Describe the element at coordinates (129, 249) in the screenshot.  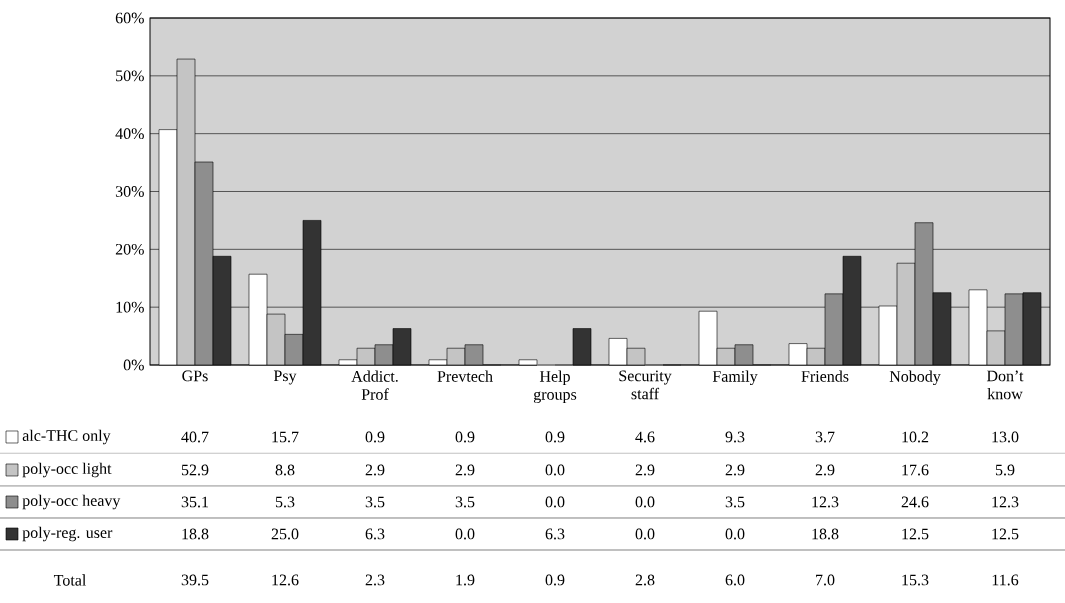
I see `y-tick-label: 20%` at that location.